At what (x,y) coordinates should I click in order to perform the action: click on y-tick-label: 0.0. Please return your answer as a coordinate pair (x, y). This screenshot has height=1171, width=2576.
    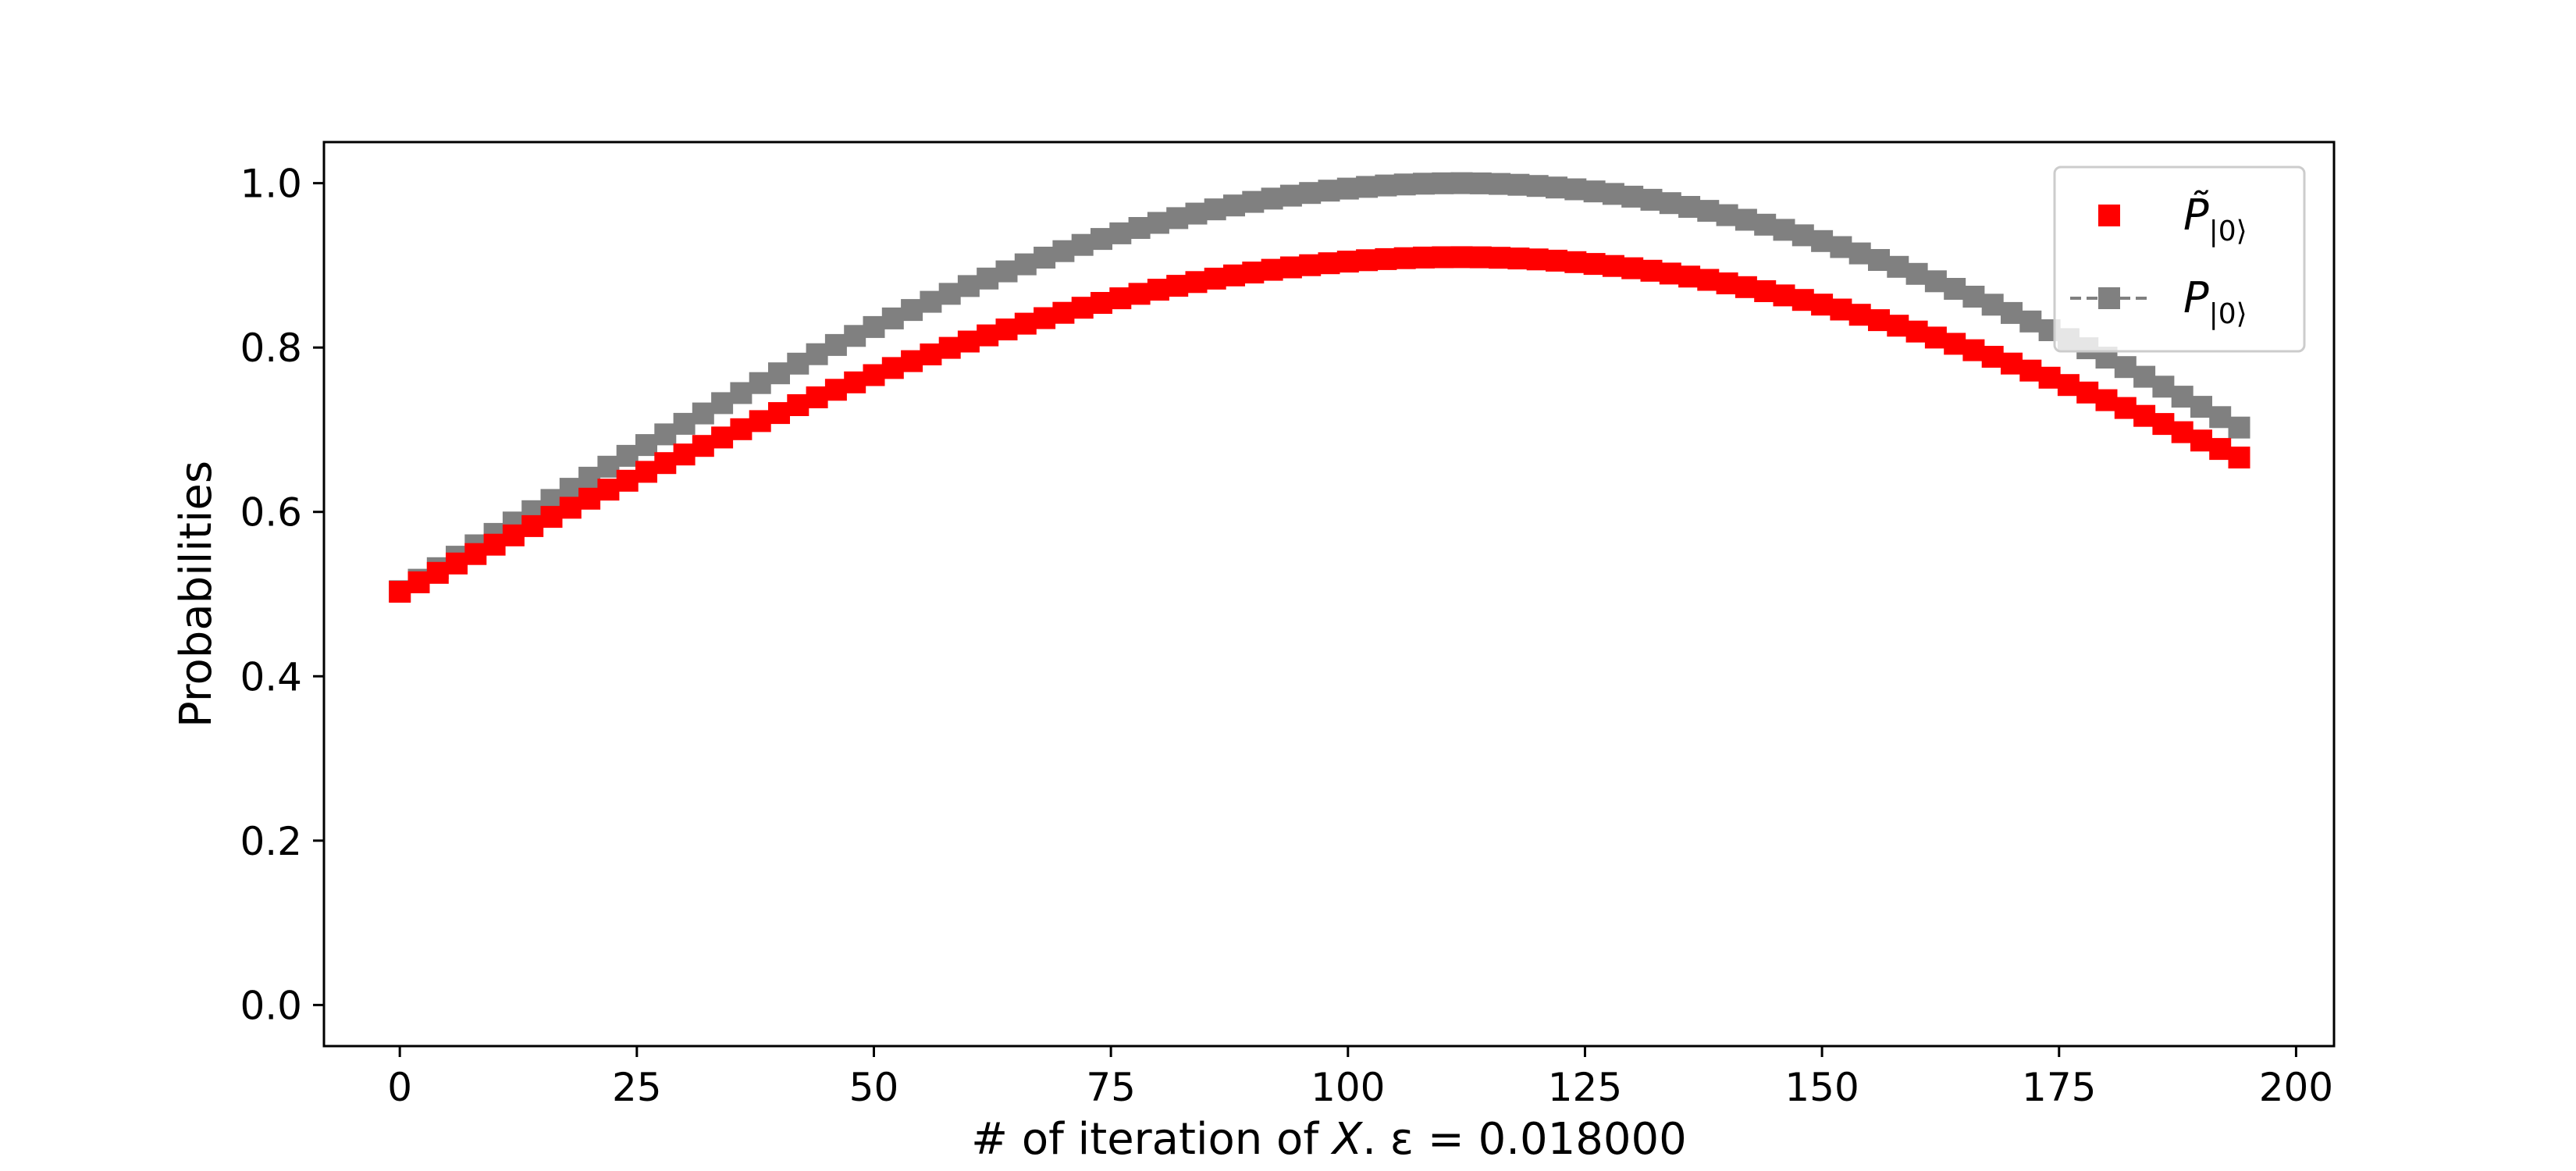
    Looking at the image, I should click on (271, 1006).